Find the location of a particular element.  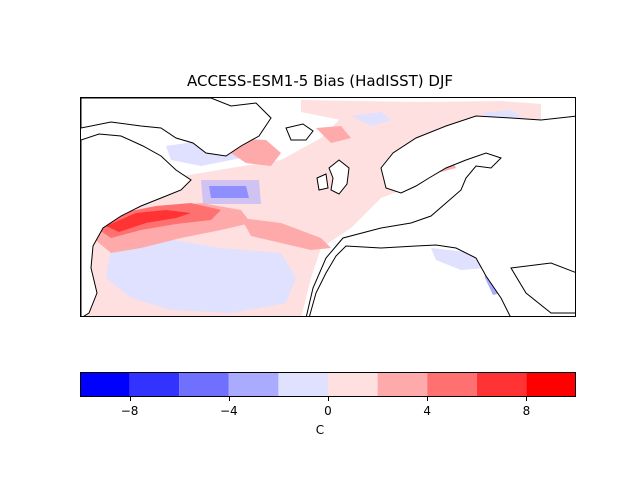

bias-region-light-blue-patch is located at coordinates (231, 192).